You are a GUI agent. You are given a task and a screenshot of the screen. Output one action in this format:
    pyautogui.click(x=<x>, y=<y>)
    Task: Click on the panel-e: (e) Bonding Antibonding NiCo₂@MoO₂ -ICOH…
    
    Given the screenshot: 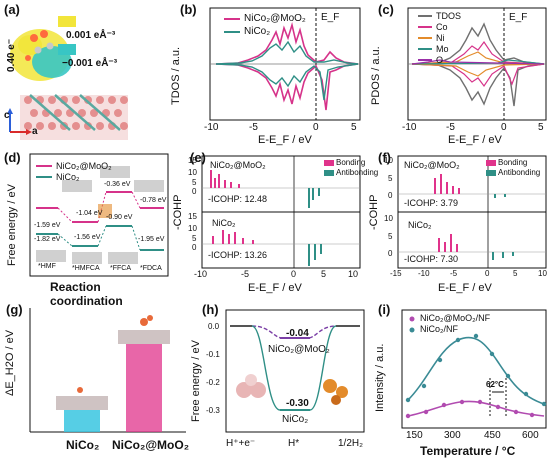 What is the action you would take?
    pyautogui.click(x=275, y=223)
    